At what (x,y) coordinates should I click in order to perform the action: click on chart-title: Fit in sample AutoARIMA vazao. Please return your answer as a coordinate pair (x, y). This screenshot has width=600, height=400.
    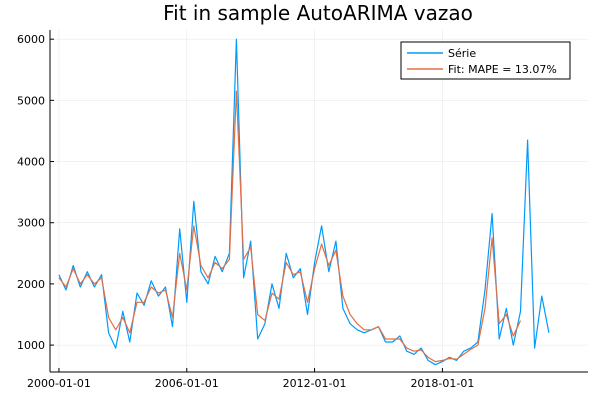
    Looking at the image, I should click on (318, 13).